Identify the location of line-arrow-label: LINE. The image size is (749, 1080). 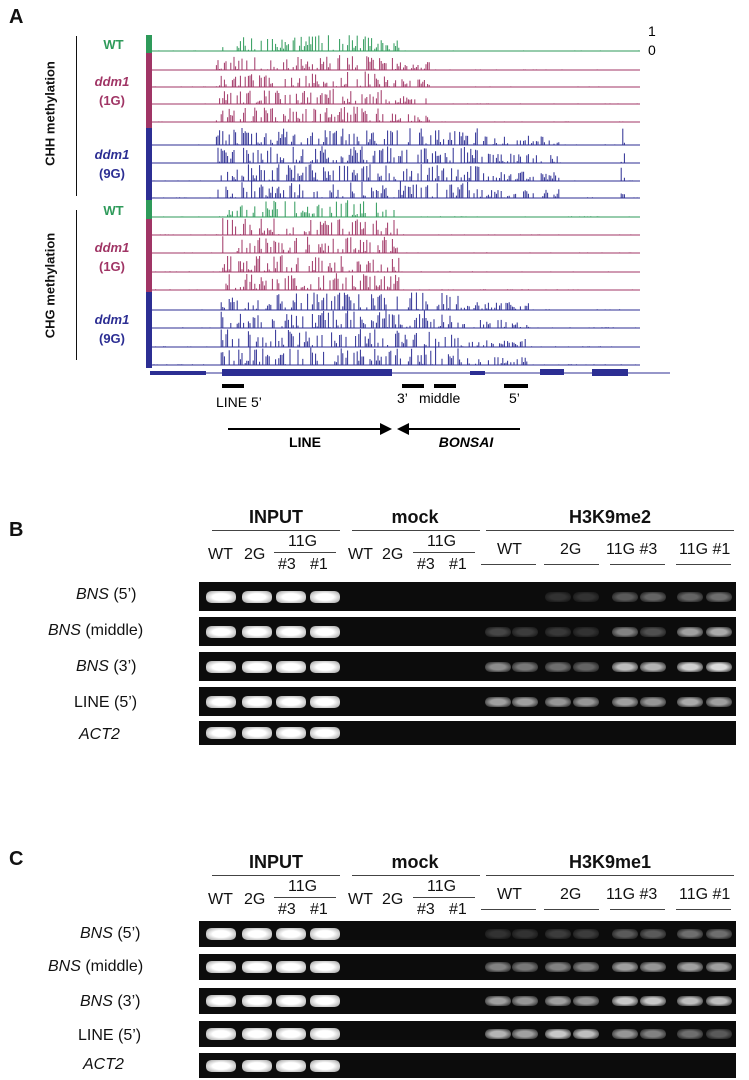
(305, 442).